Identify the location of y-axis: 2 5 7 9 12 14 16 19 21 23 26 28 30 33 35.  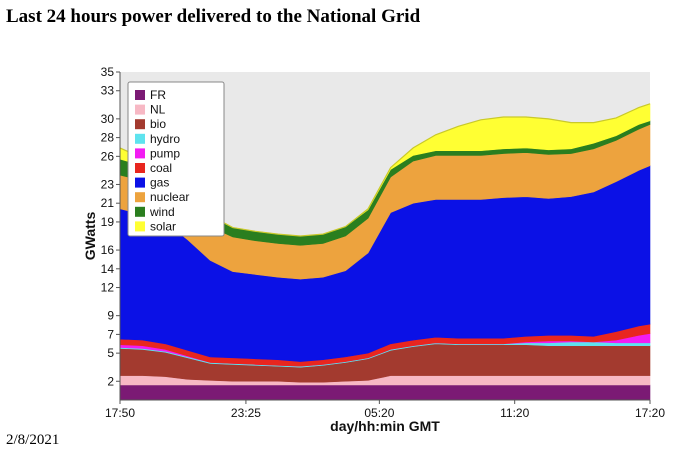
(110, 226).